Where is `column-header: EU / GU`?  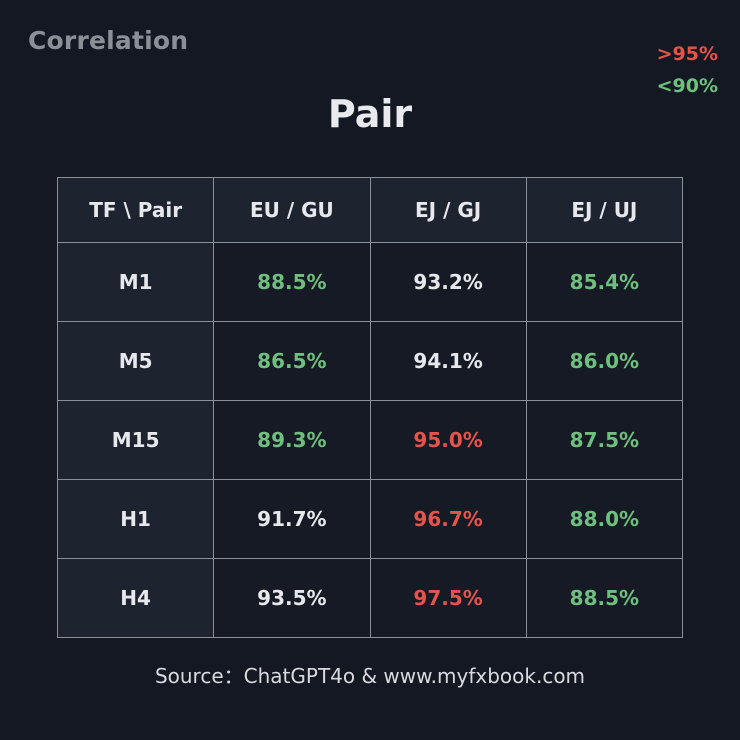
column-header: EU / GU is located at coordinates (292, 210).